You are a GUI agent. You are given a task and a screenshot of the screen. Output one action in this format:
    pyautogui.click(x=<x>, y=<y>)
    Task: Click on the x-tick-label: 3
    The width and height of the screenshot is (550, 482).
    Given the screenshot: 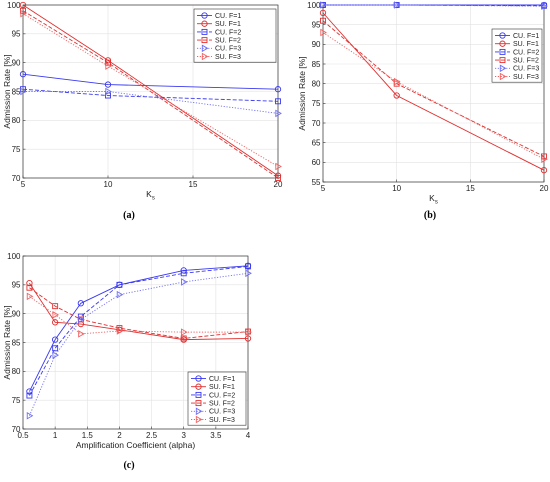 What is the action you would take?
    pyautogui.click(x=183, y=435)
    